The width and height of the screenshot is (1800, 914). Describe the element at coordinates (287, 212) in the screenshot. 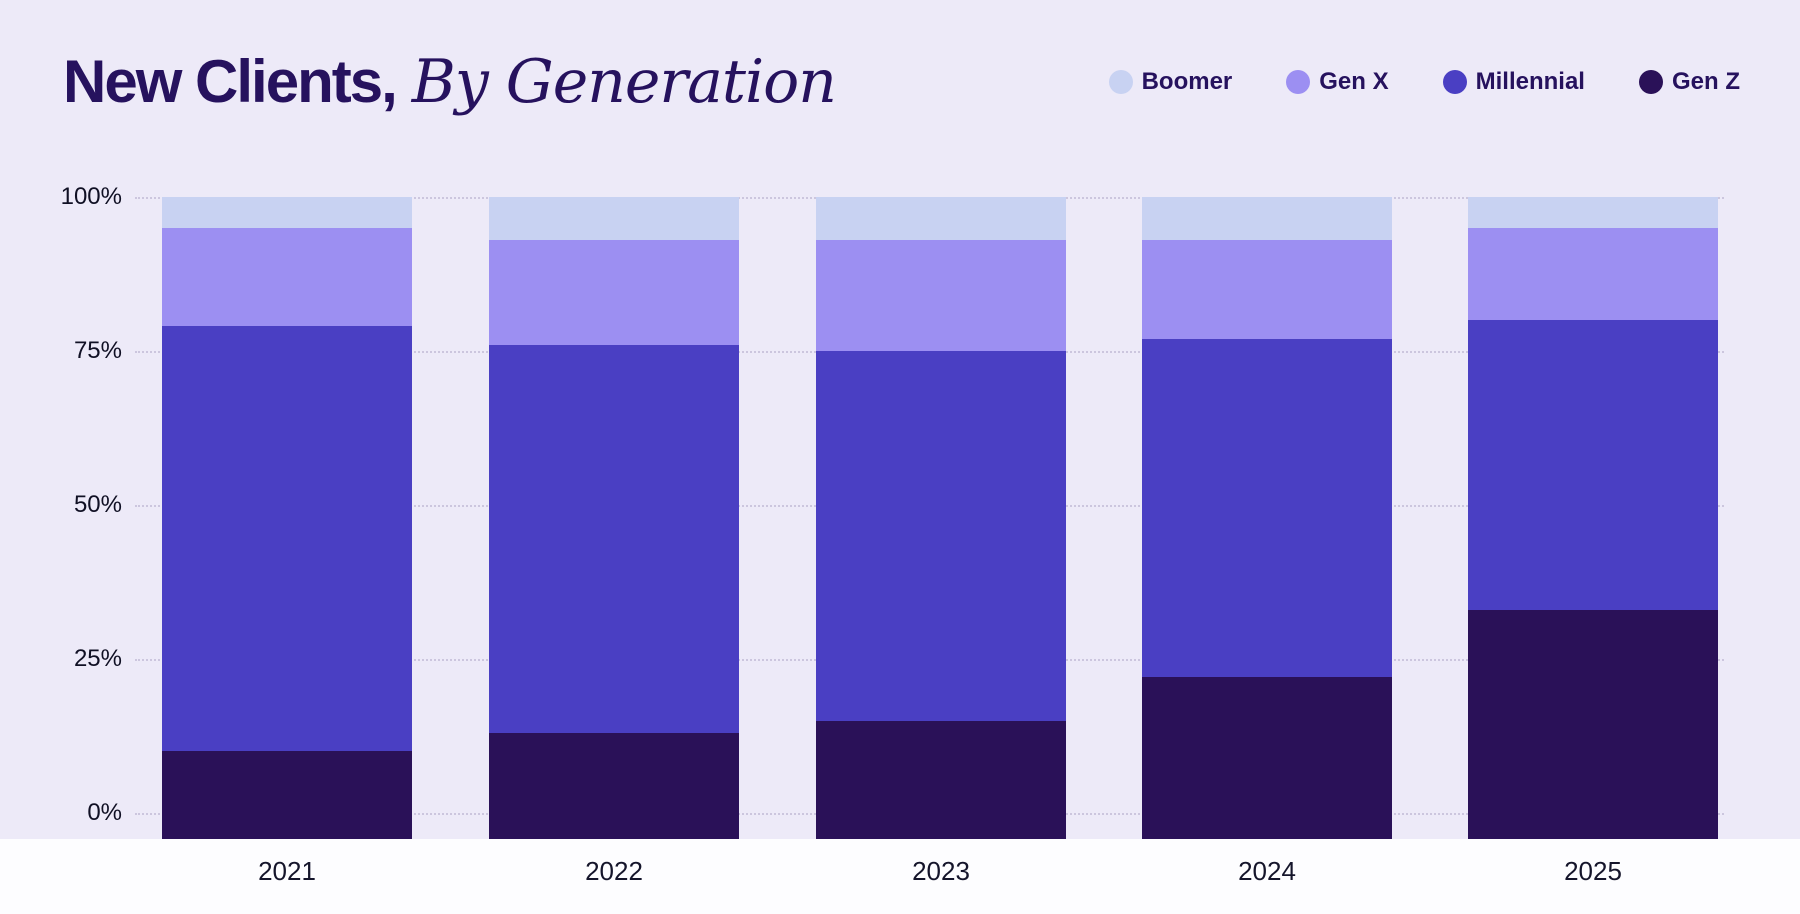

I see `bar-2021-segment-boomer` at that location.